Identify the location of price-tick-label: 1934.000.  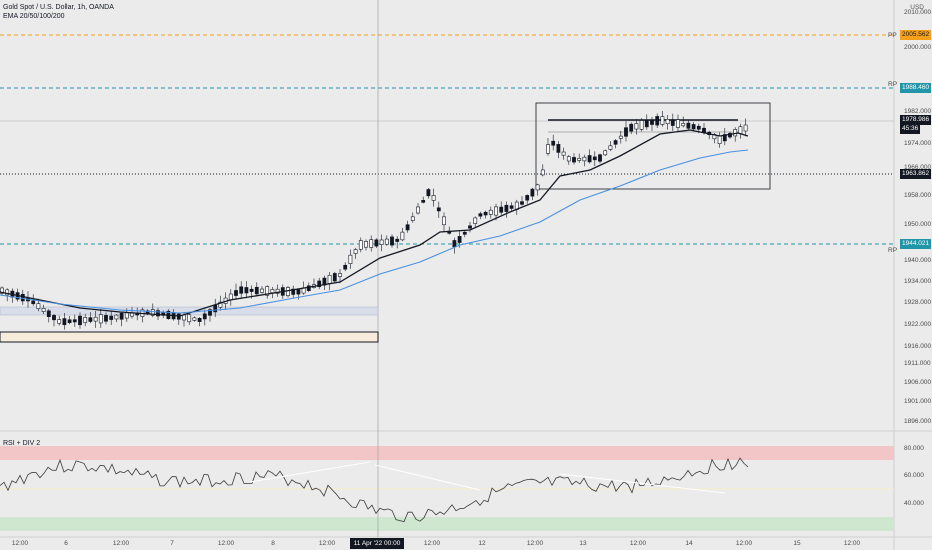
(917, 281).